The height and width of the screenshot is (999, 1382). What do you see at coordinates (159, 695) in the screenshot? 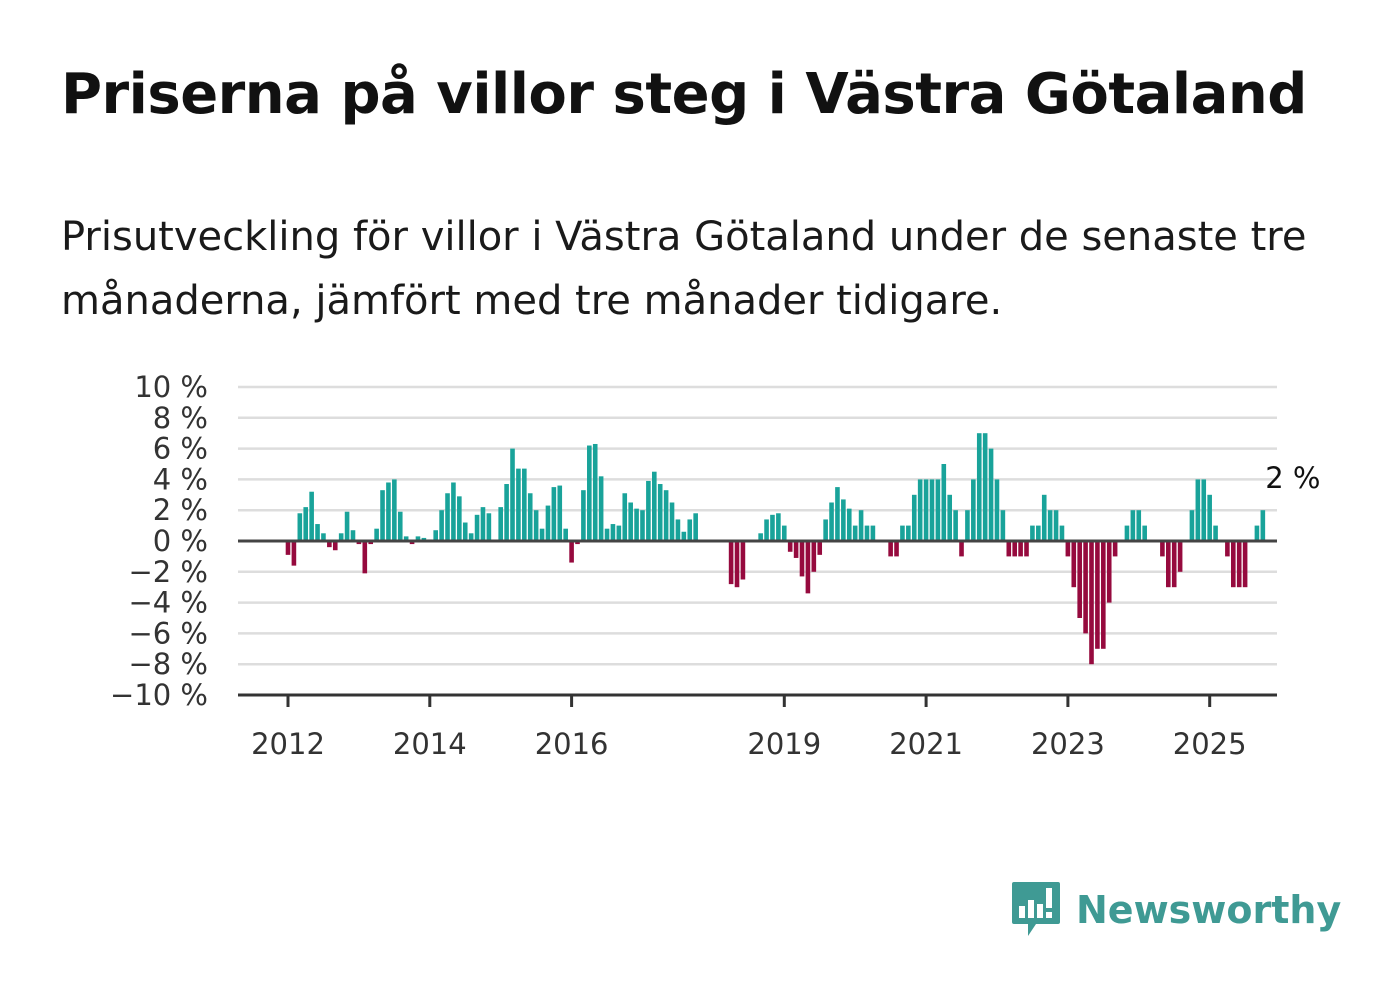
I see `y-tick-label: −10 %` at bounding box center [159, 695].